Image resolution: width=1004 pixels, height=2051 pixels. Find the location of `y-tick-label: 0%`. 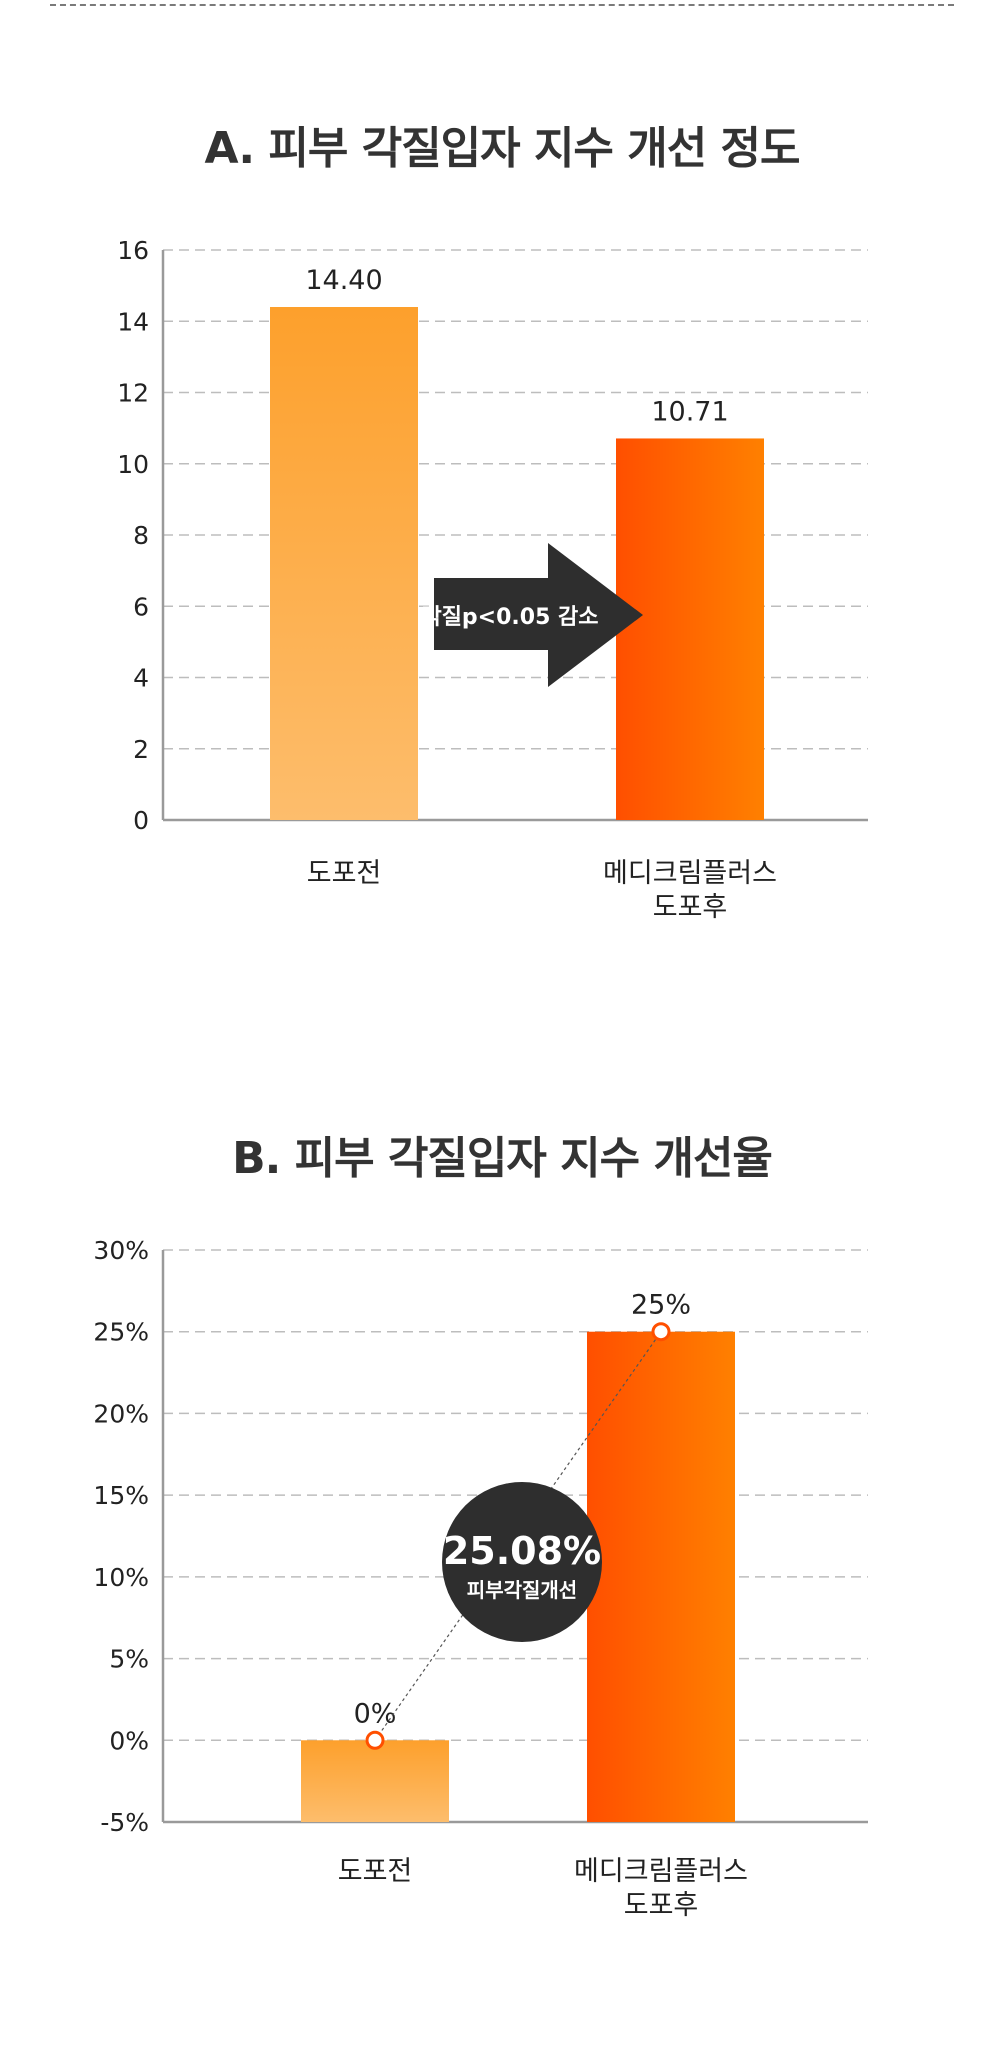

y-tick-label: 0% is located at coordinates (129, 1740).